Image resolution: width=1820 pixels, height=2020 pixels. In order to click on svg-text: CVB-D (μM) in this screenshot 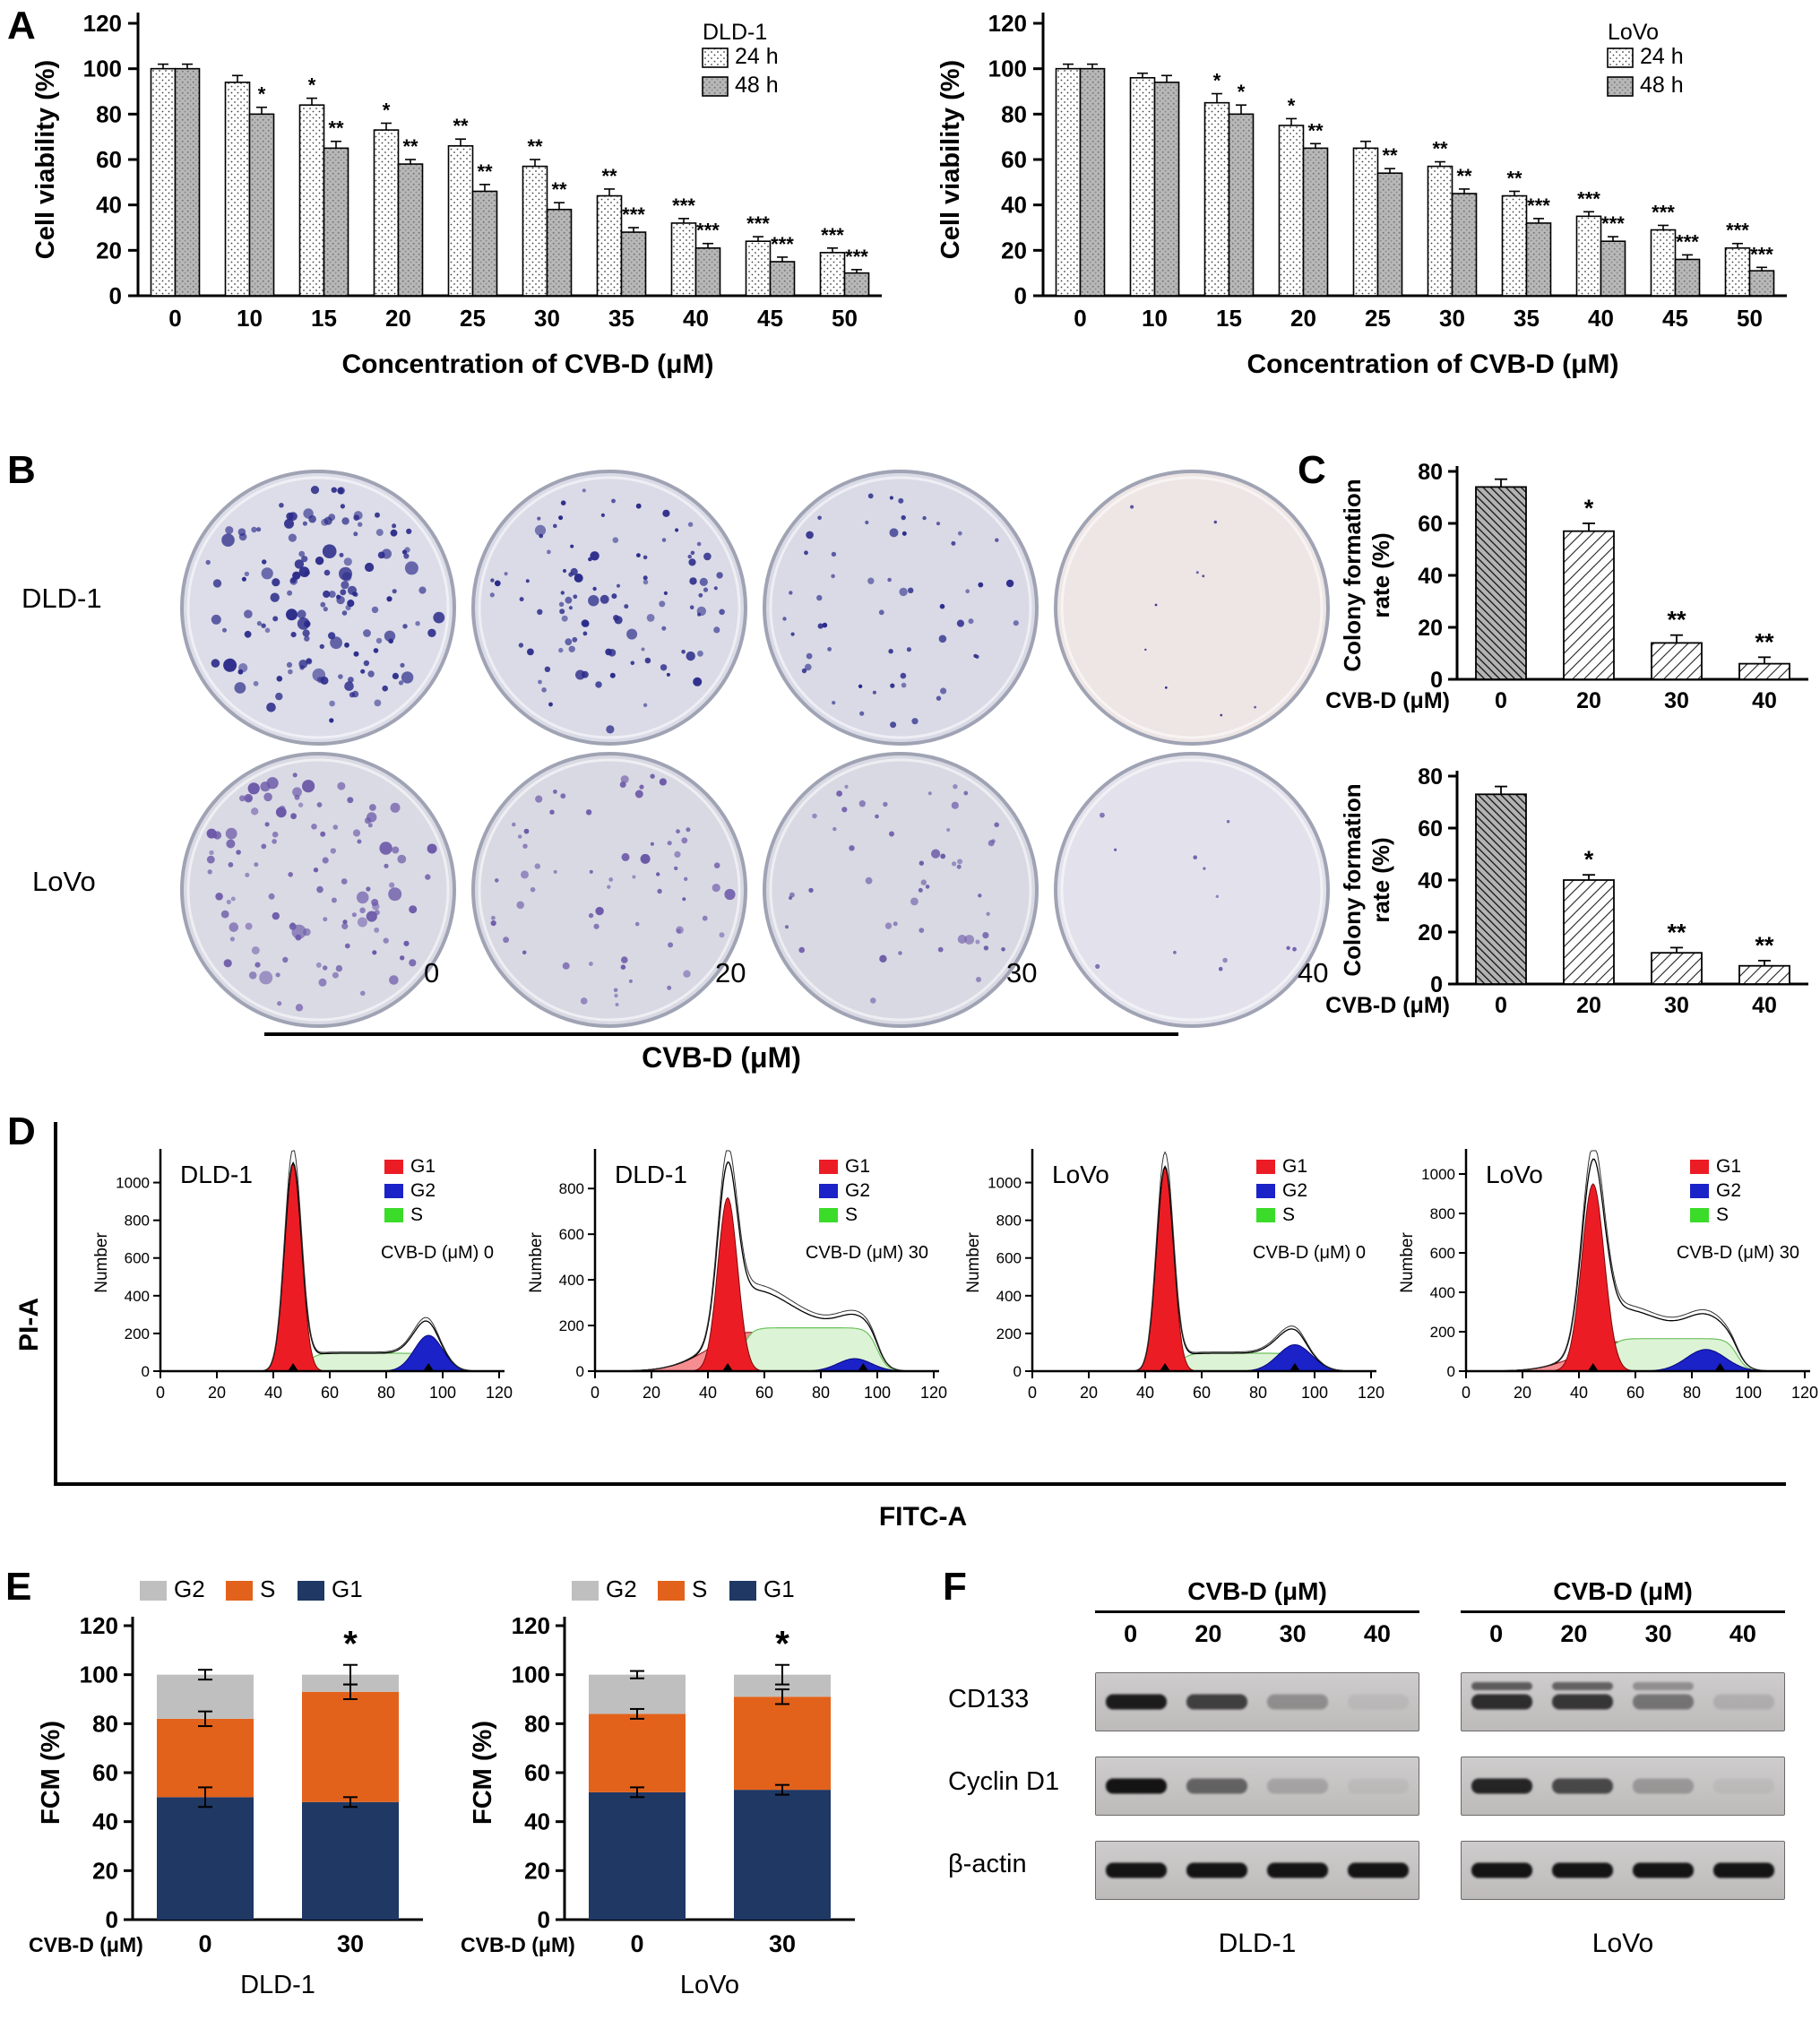, I will do `click(1387, 1005)`.